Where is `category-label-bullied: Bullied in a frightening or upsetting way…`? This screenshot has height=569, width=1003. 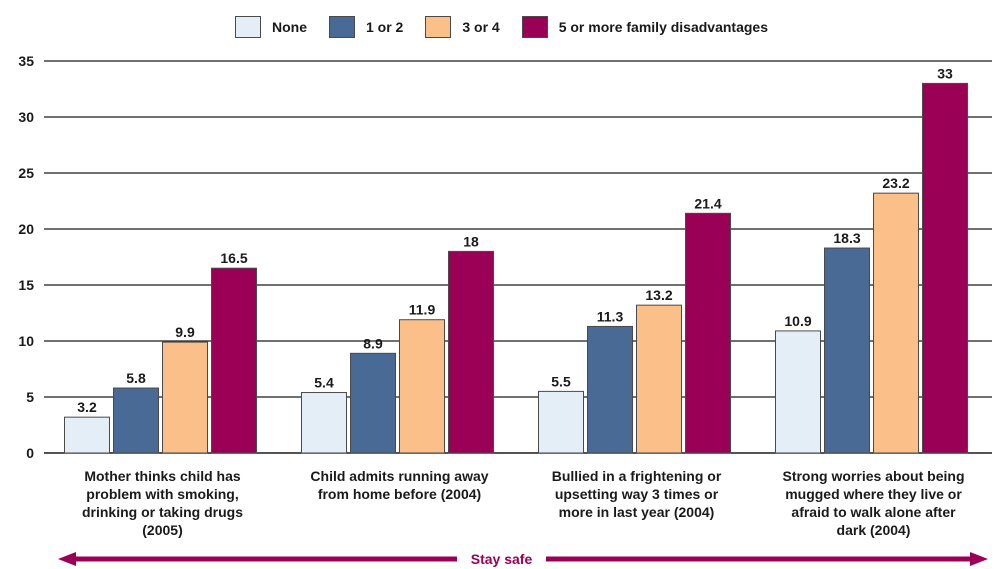
category-label-bullied: Bullied in a frightening or upsetting way… is located at coordinates (636, 494).